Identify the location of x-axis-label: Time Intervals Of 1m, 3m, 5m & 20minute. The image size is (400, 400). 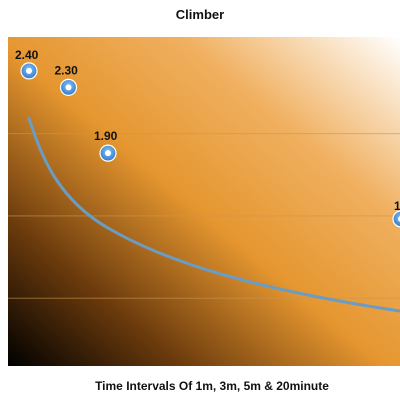
(212, 386).